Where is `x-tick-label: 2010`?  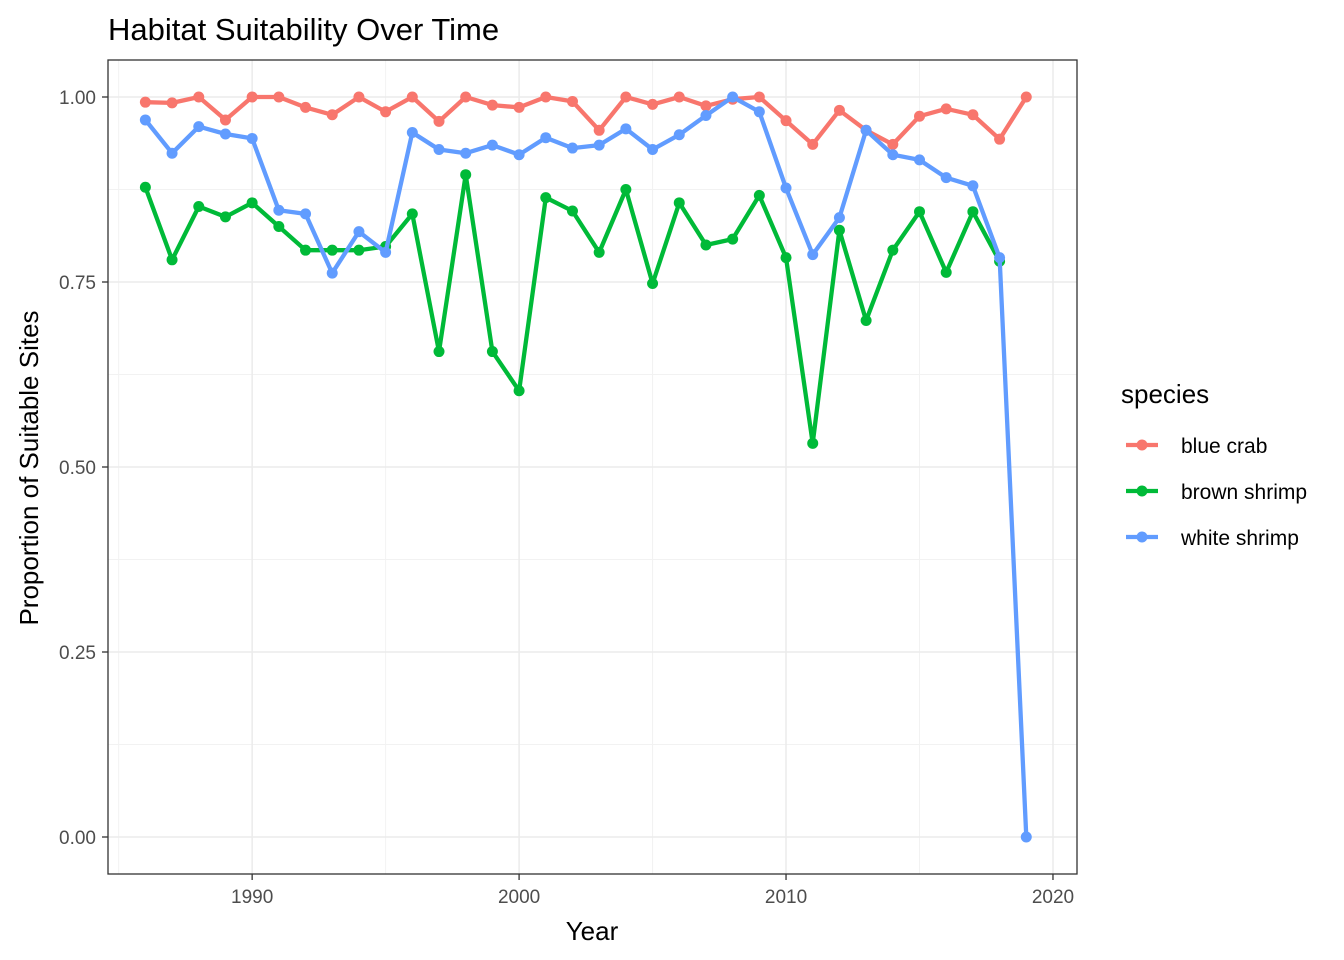
x-tick-label: 2010 is located at coordinates (786, 897).